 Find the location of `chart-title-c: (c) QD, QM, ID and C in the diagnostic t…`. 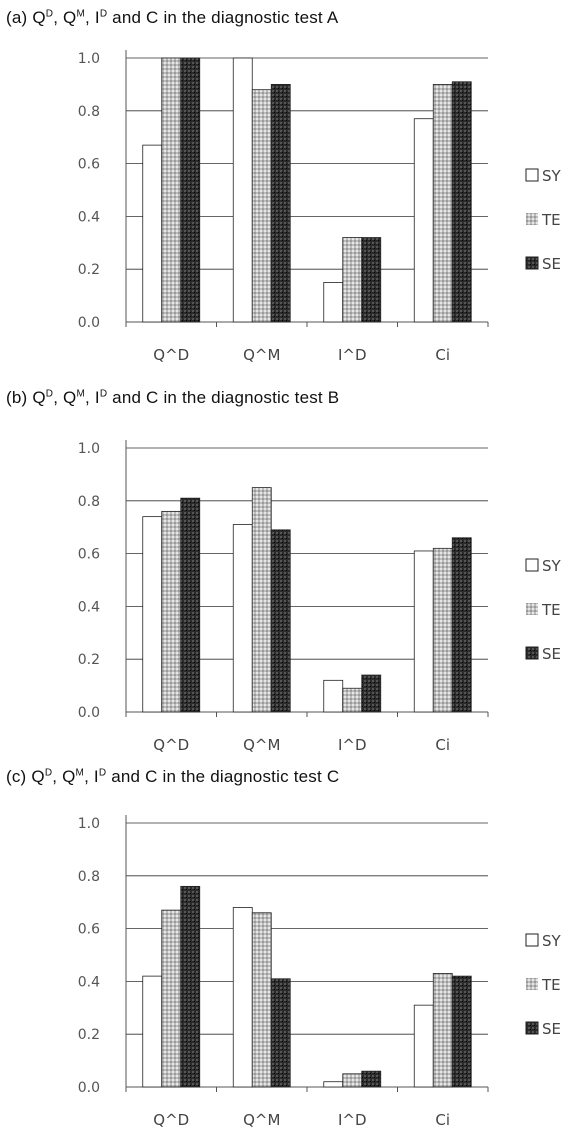

chart-title-c: (c) QD, QM, ID and C in the diagnostic t… is located at coordinates (173, 776).